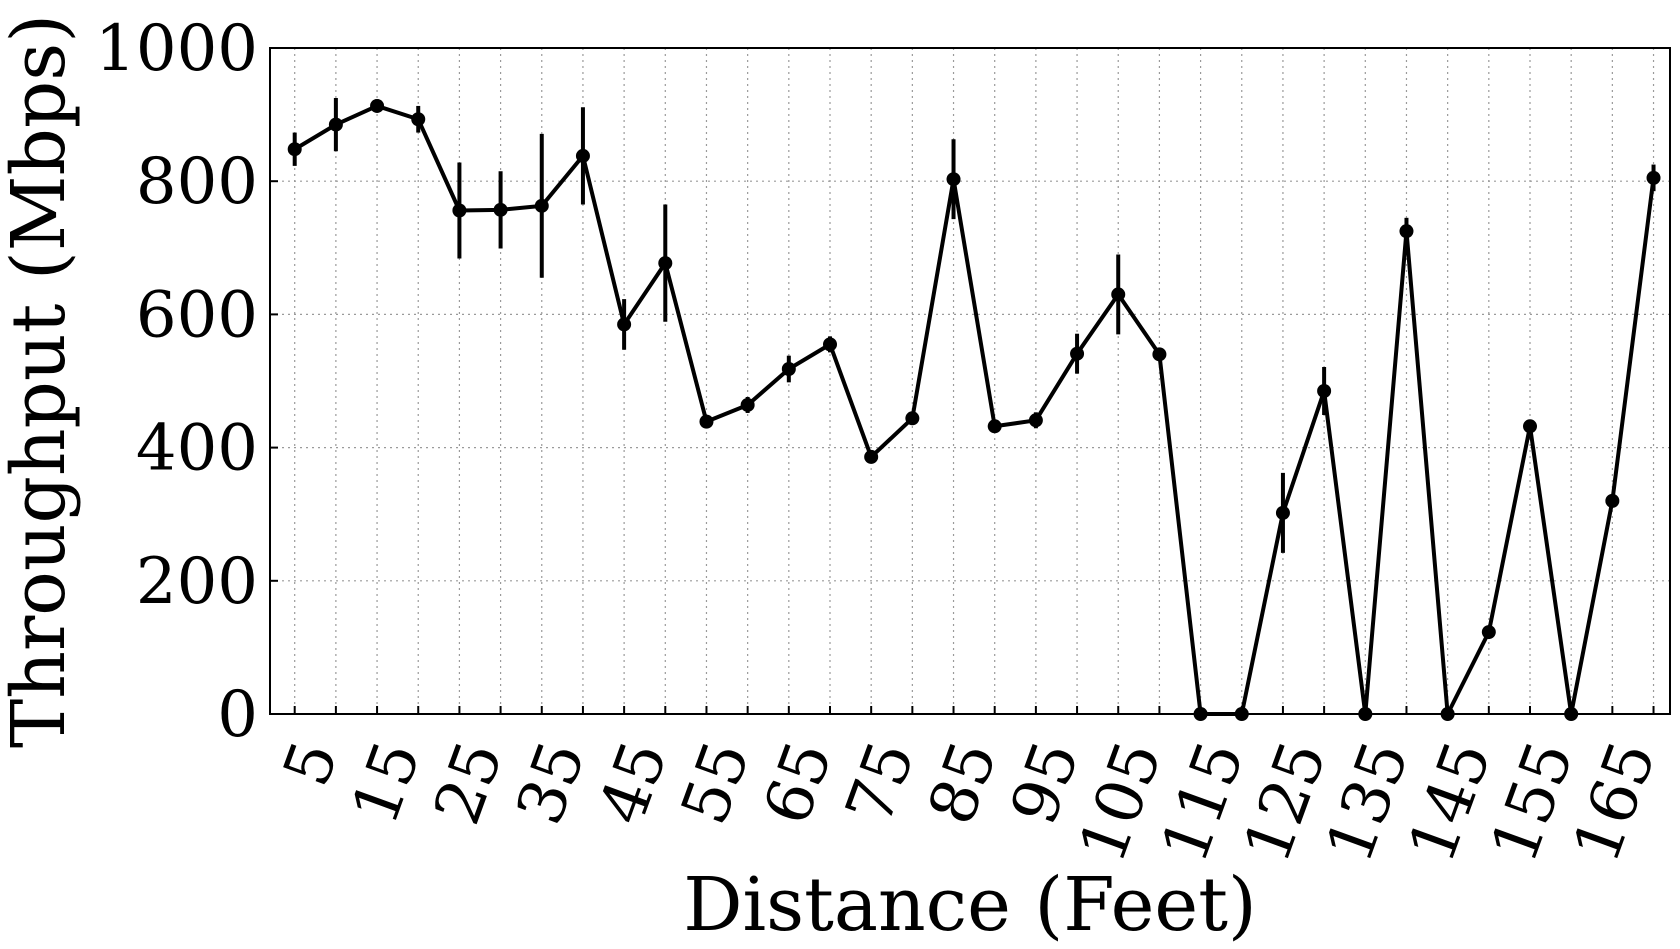 The height and width of the screenshot is (949, 1680). I want to click on y-tick-label: 200, so click(197, 582).